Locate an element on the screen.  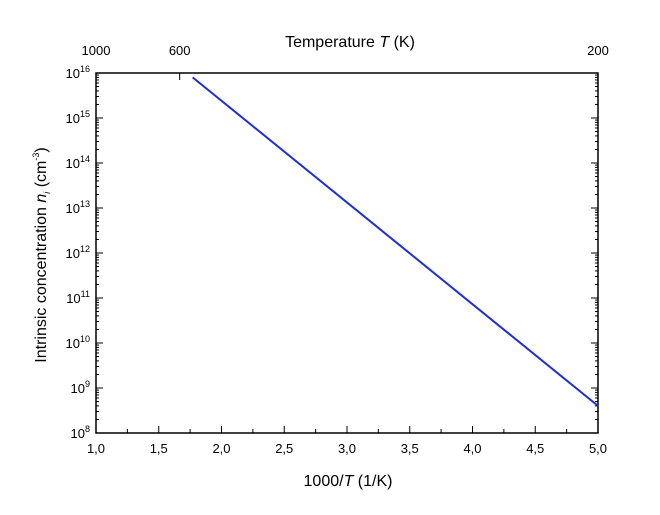
x-axis-title: 1000/T (1/K) is located at coordinates (348, 481).